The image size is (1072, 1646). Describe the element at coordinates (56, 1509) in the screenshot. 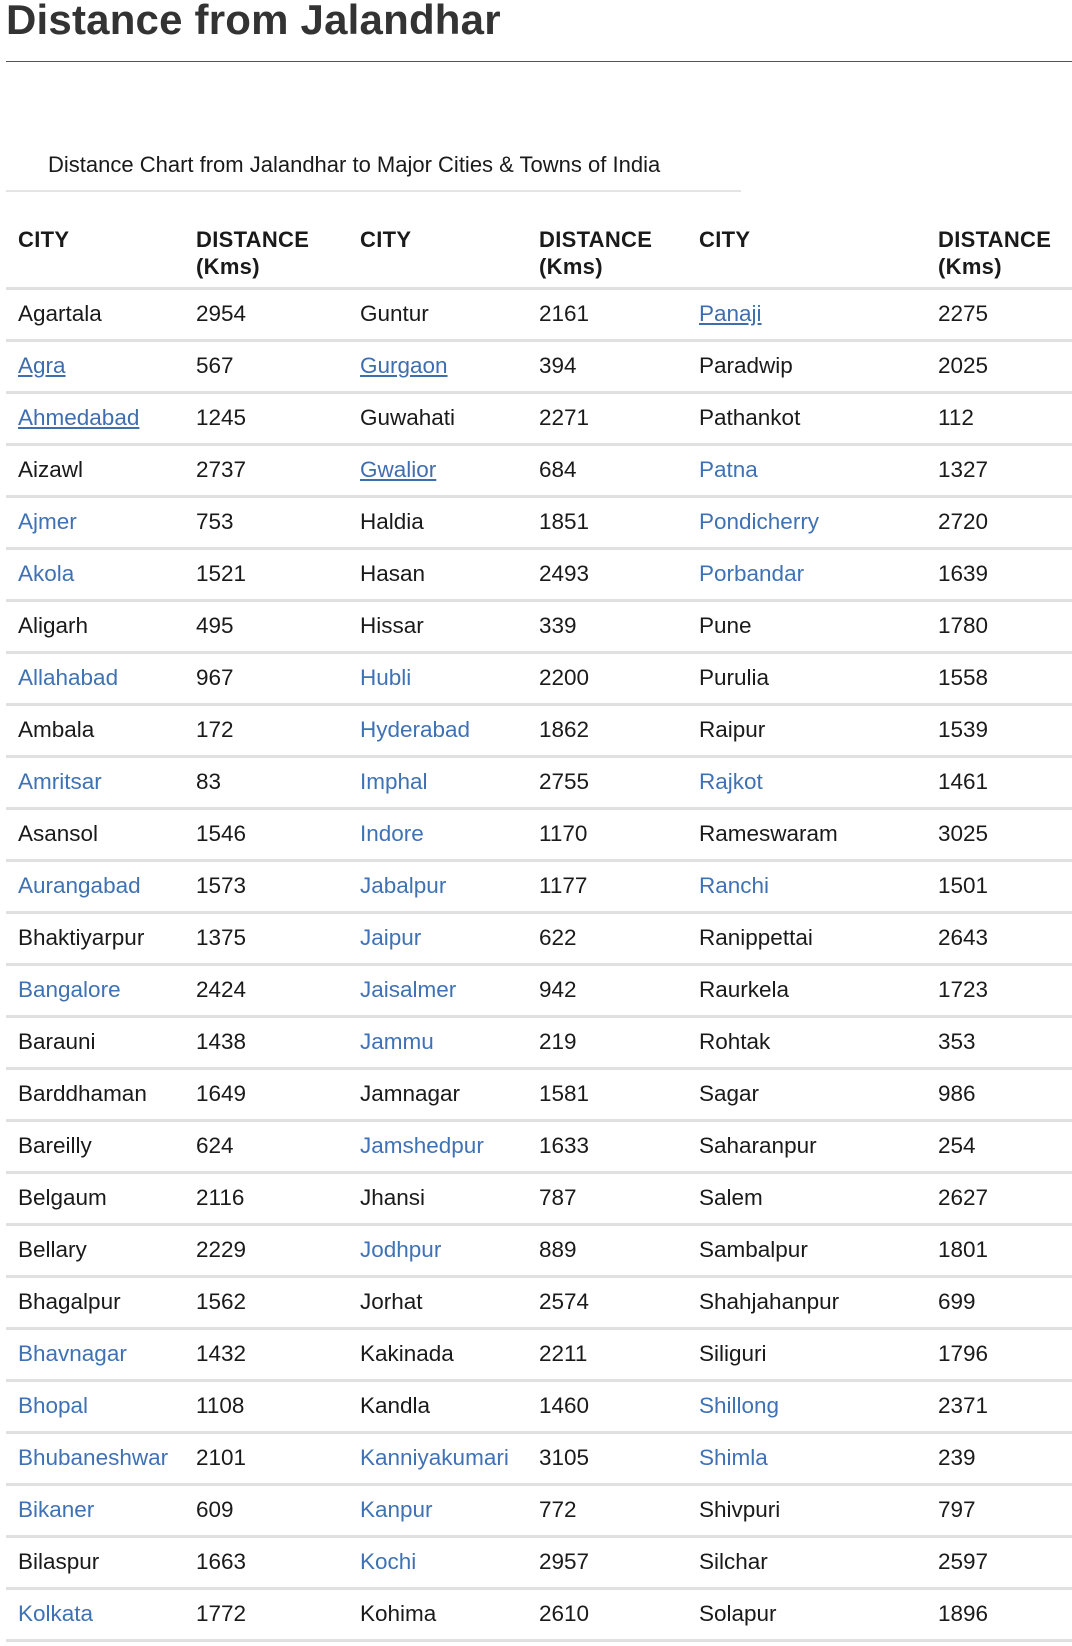

I see `city-link: Bikaner` at that location.